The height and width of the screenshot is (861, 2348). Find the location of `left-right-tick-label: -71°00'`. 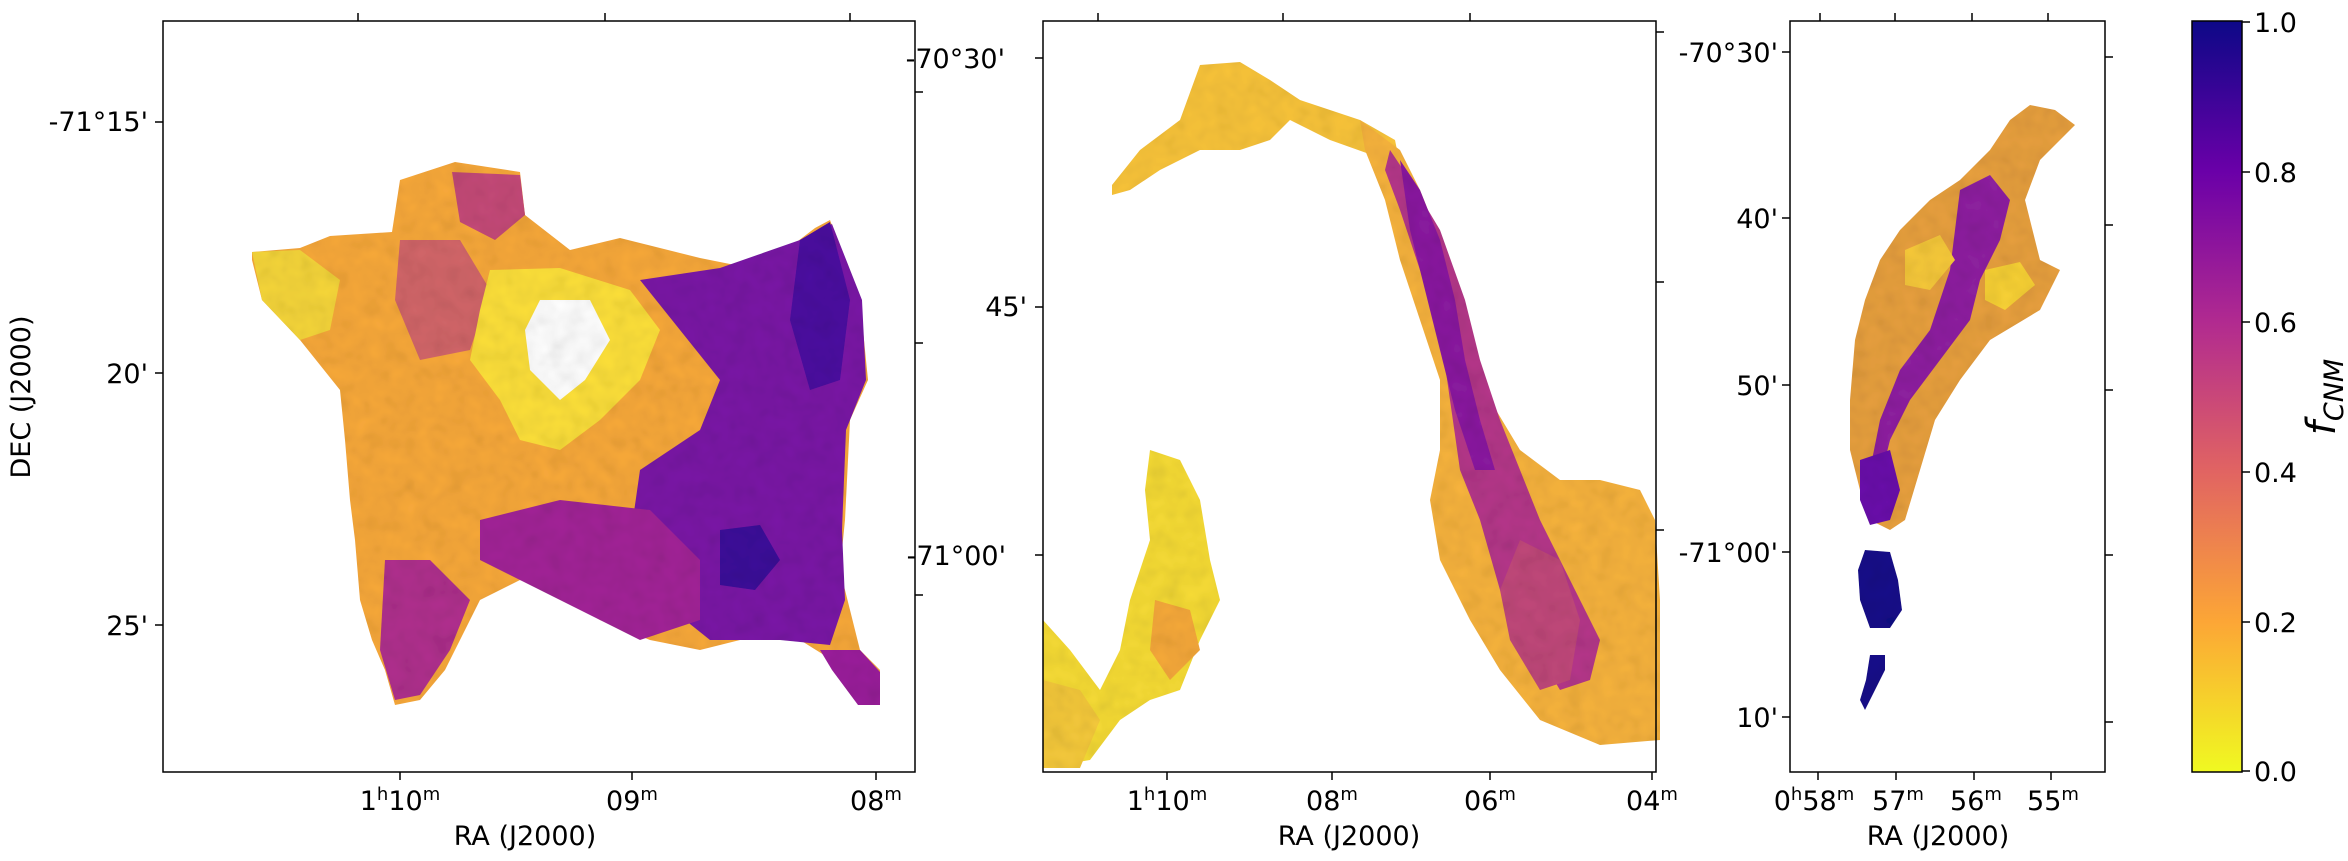

left-right-tick-label: -71°00' is located at coordinates (956, 556).